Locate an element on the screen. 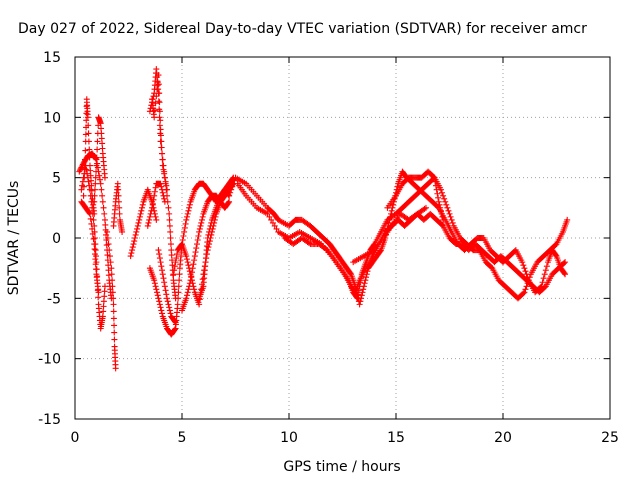  x-tick-label: 20 is located at coordinates (503, 438).